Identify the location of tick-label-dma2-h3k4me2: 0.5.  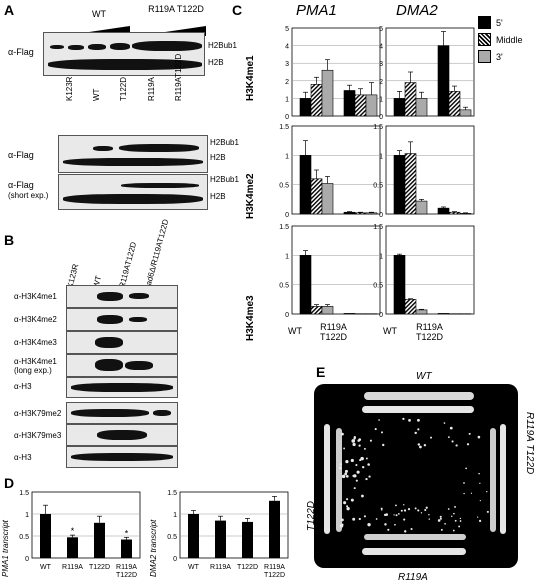
(378, 186).